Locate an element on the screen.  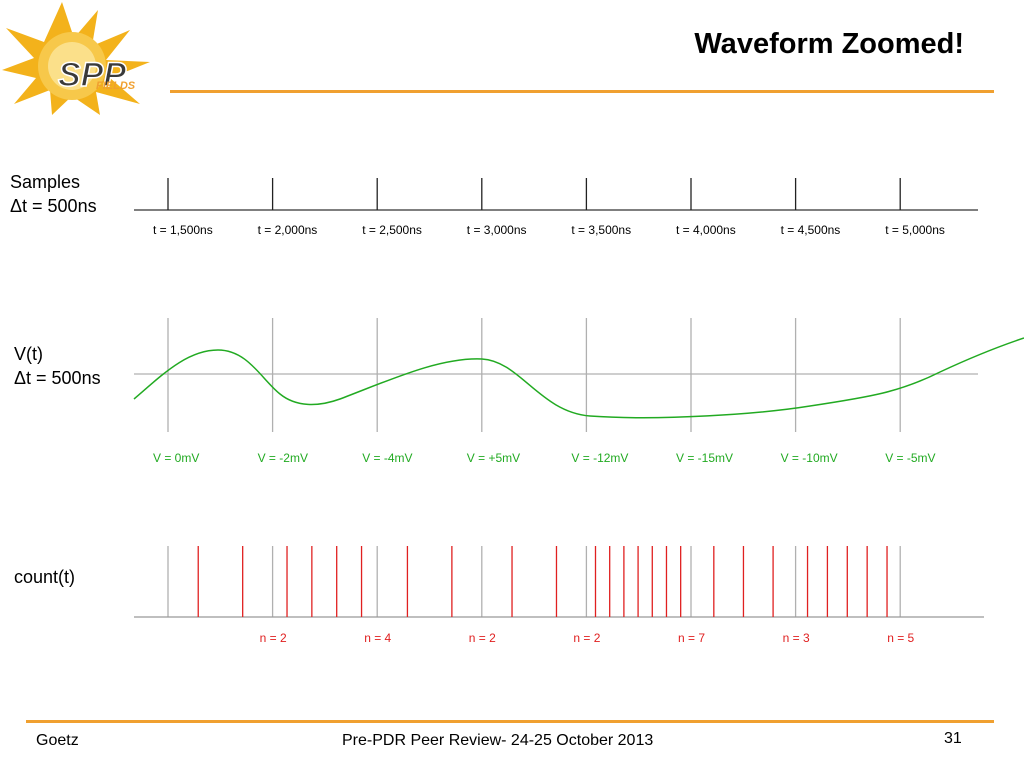
count-label: n = 3 is located at coordinates (796, 638).